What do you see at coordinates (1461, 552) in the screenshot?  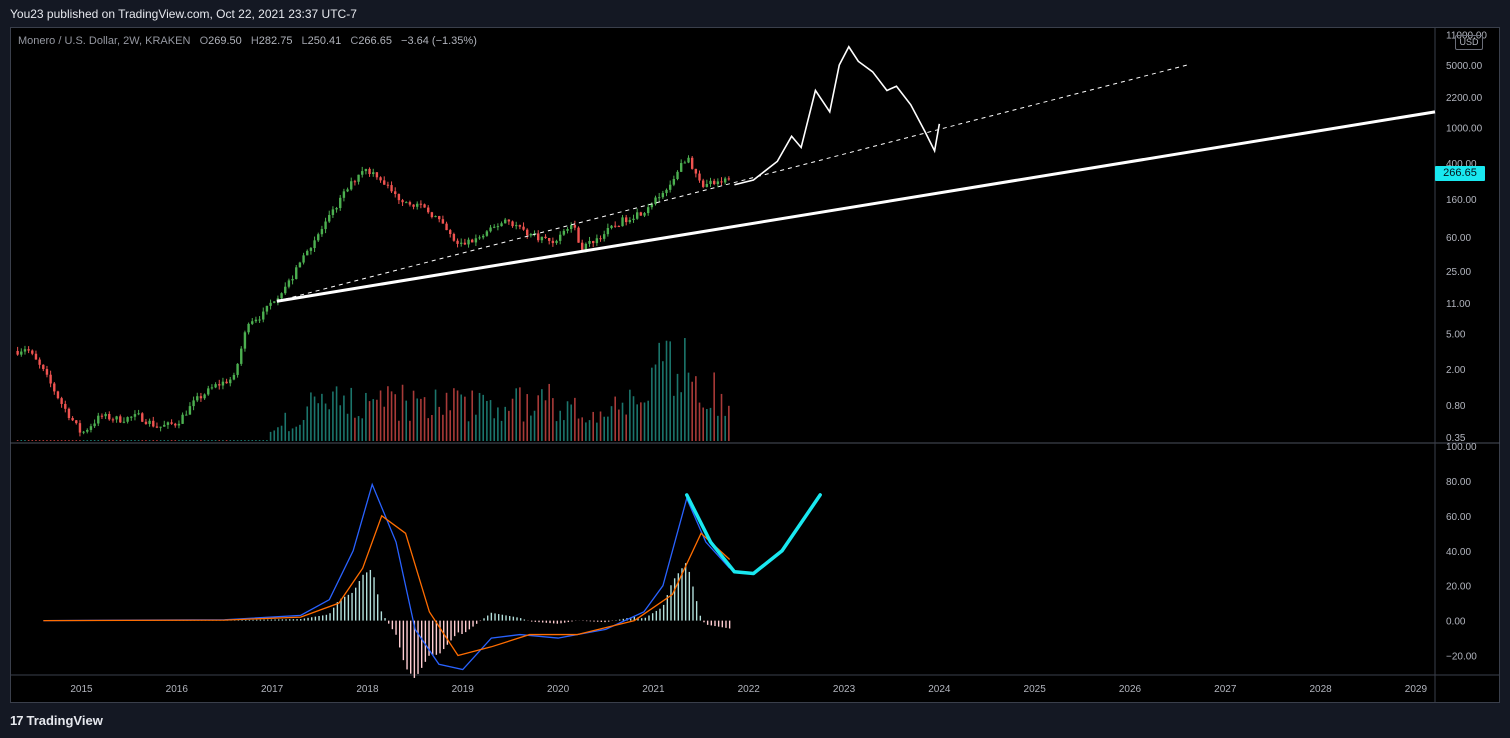 I see `macd-axis: 100.00 80.00 60.00 40.00 20.00 0.00 −20.00` at bounding box center [1461, 552].